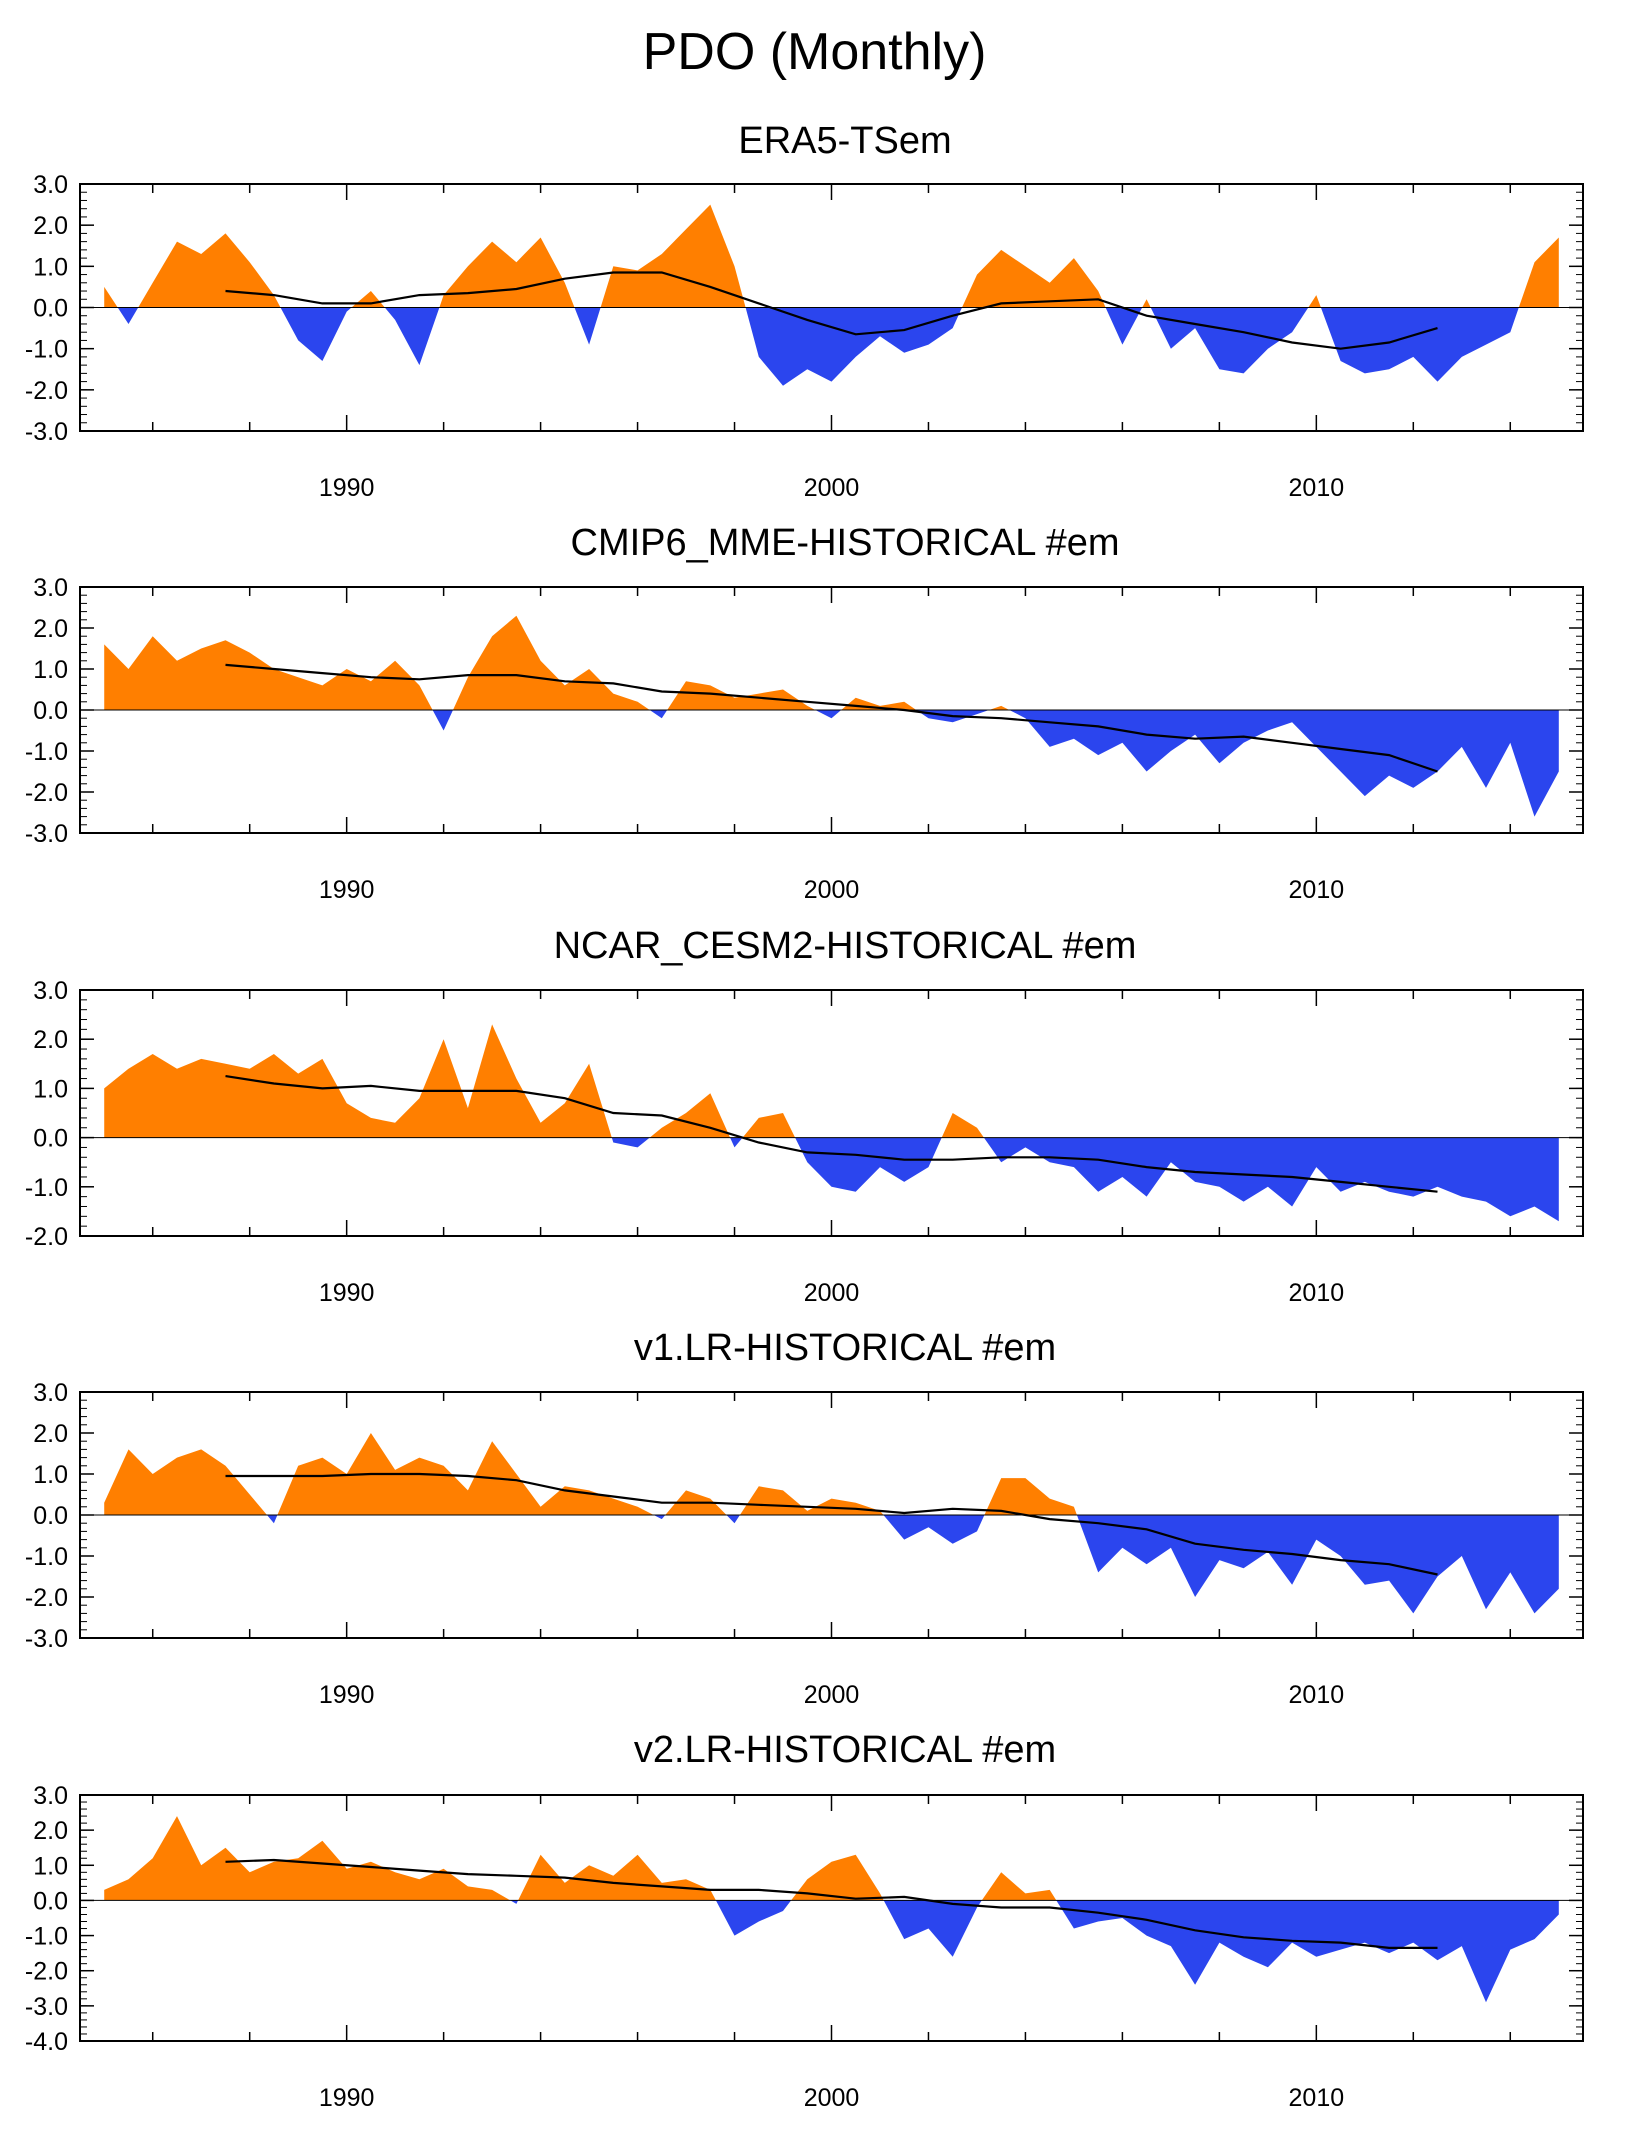 This screenshot has width=1629, height=2141. Describe the element at coordinates (845, 946) in the screenshot. I see `panel-title: NCAR_CESM2-HISTORICAL #em` at that location.